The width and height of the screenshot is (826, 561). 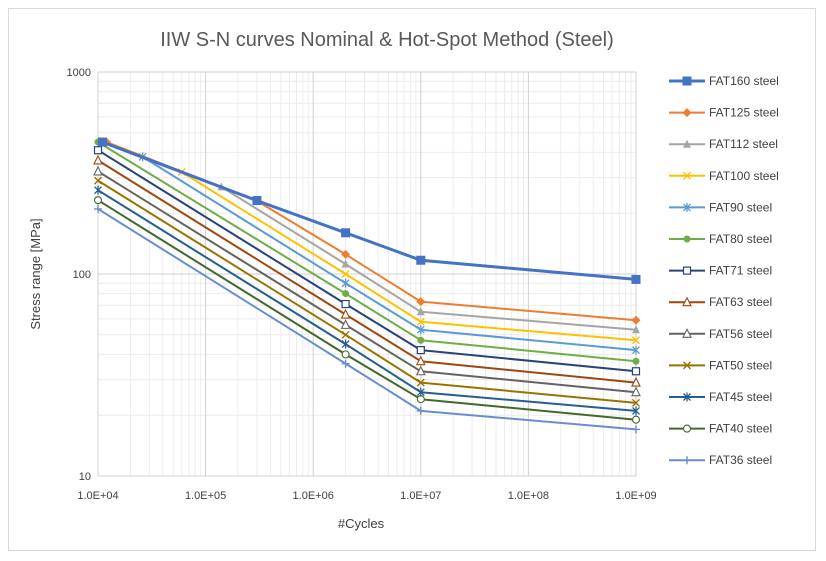 What do you see at coordinates (720, 365) in the screenshot?
I see `legend-item: FAT50 steel` at bounding box center [720, 365].